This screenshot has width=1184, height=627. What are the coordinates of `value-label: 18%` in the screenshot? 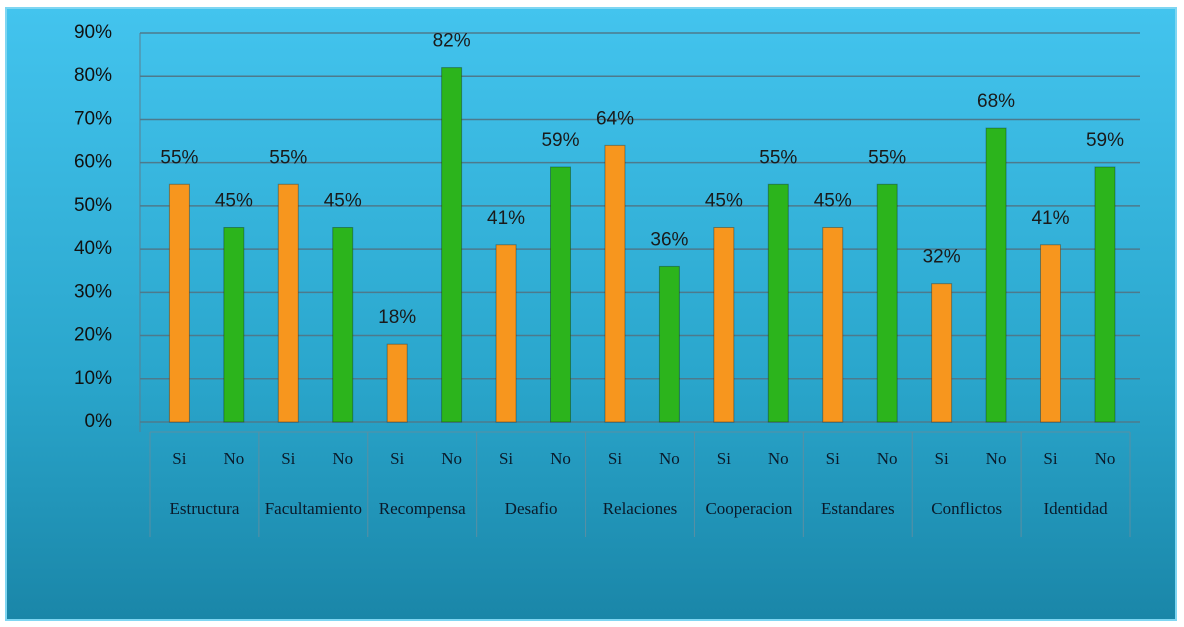 It's located at (397, 317).